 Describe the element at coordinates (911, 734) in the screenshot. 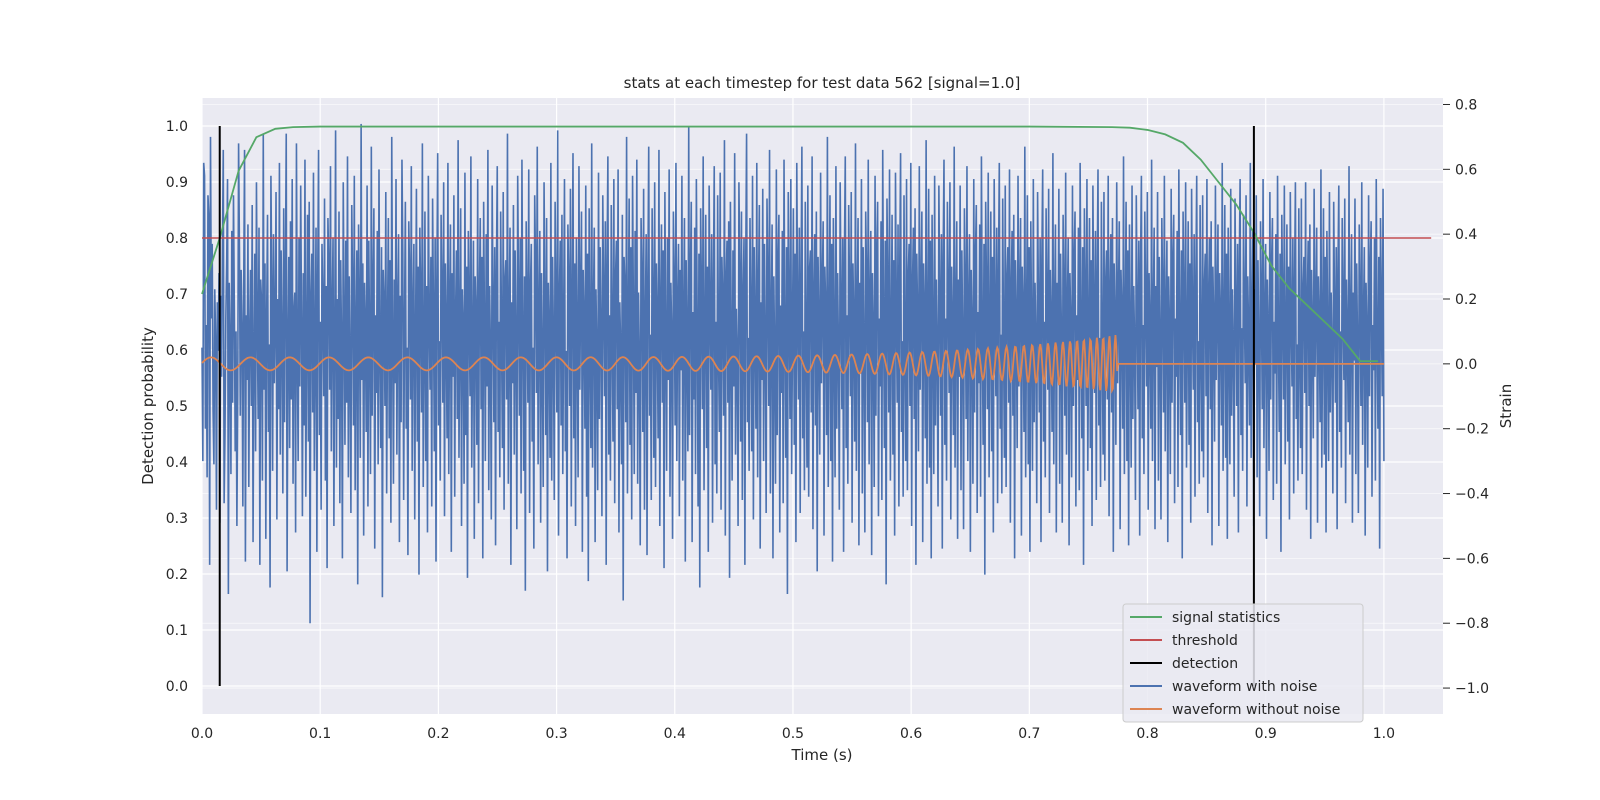

I see `x-tick-label: 0.6` at that location.